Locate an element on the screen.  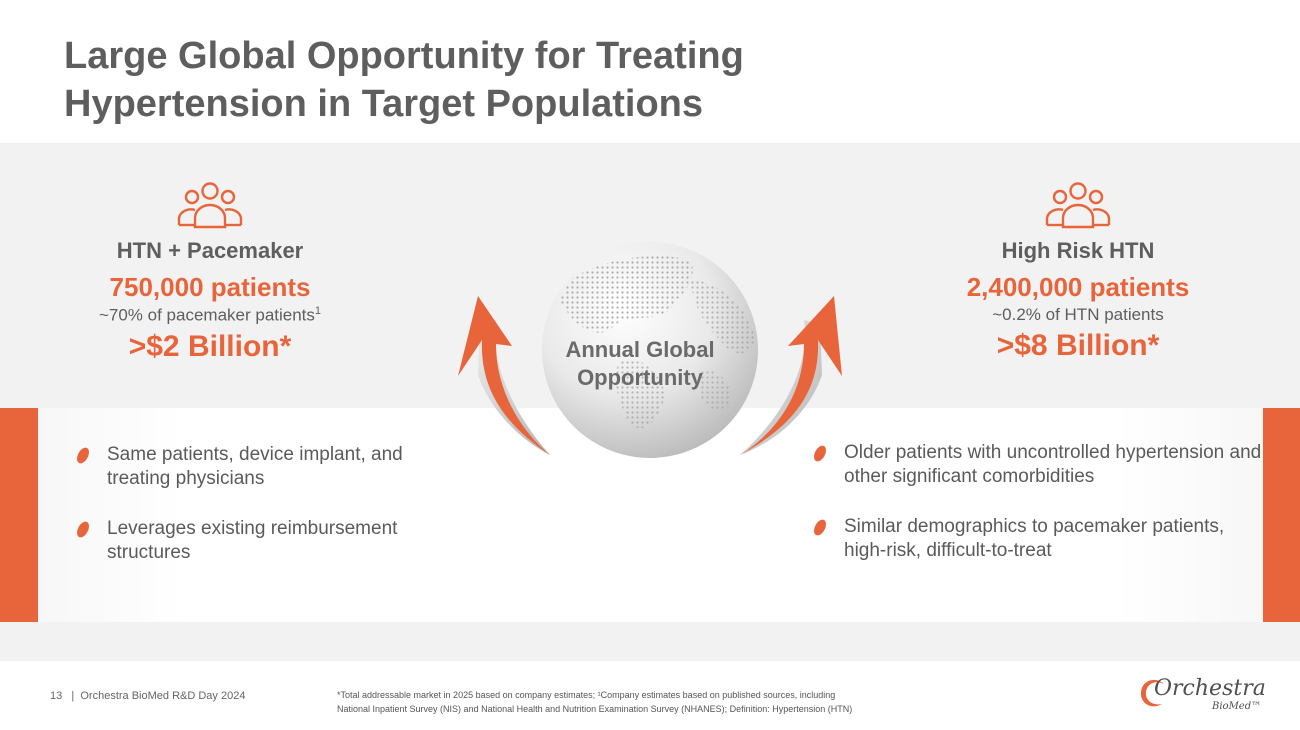
left-growth-arrow is located at coordinates (504, 375).